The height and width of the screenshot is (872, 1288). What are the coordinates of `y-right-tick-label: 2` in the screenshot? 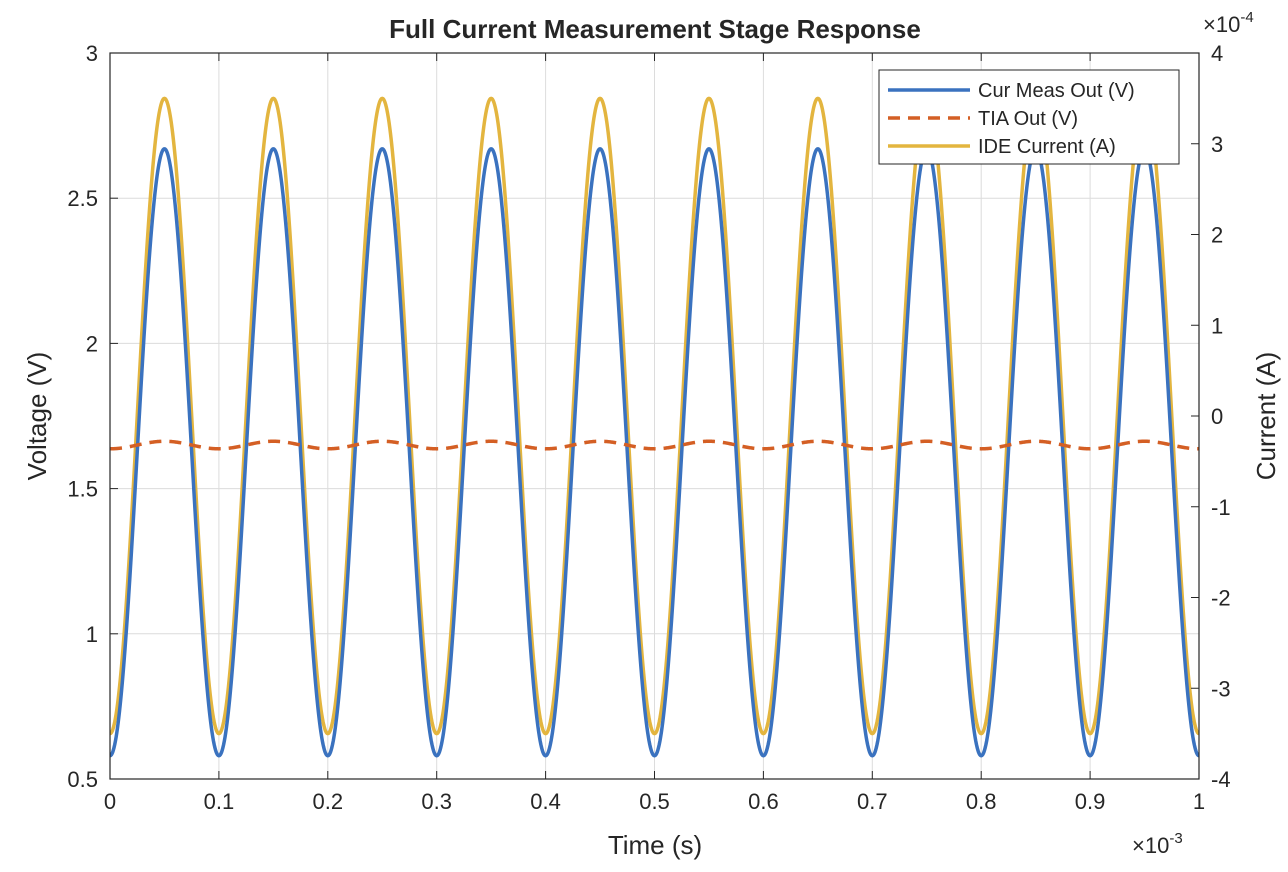 It's located at (1217, 235).